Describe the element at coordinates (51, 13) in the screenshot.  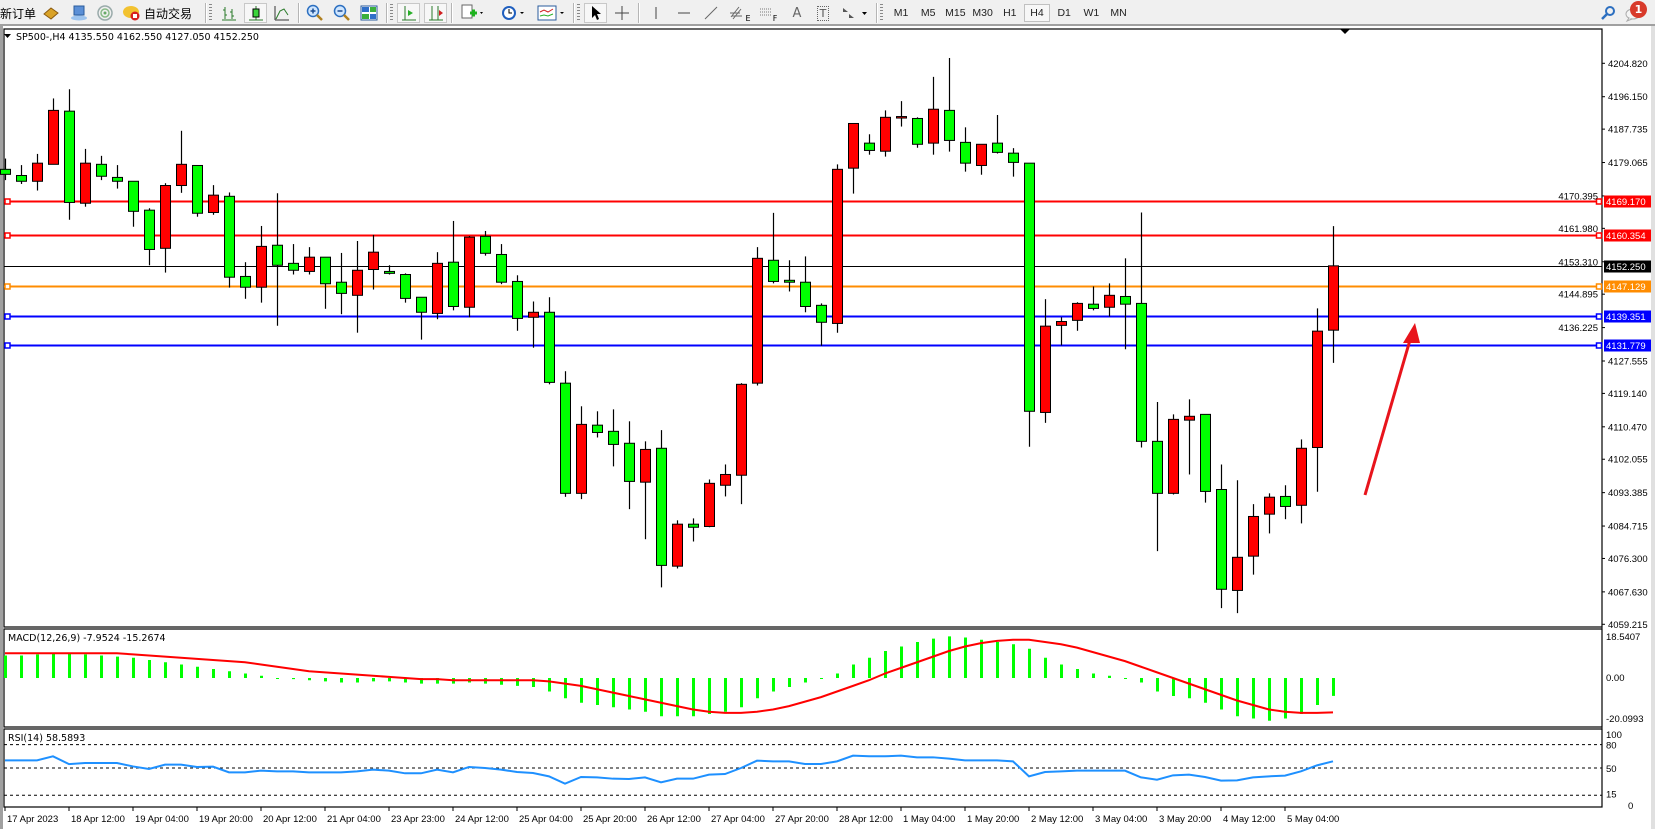
I see `market-watch-icon` at that location.